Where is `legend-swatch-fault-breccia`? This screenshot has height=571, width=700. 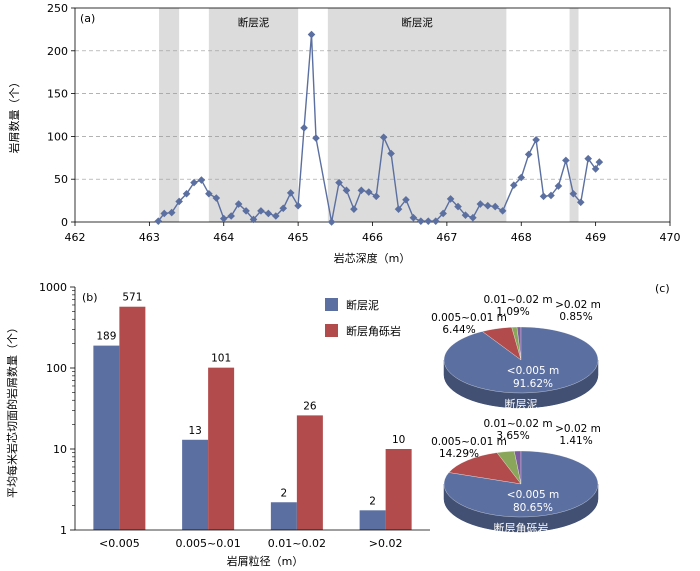
legend-swatch-fault-breccia is located at coordinates (331, 330).